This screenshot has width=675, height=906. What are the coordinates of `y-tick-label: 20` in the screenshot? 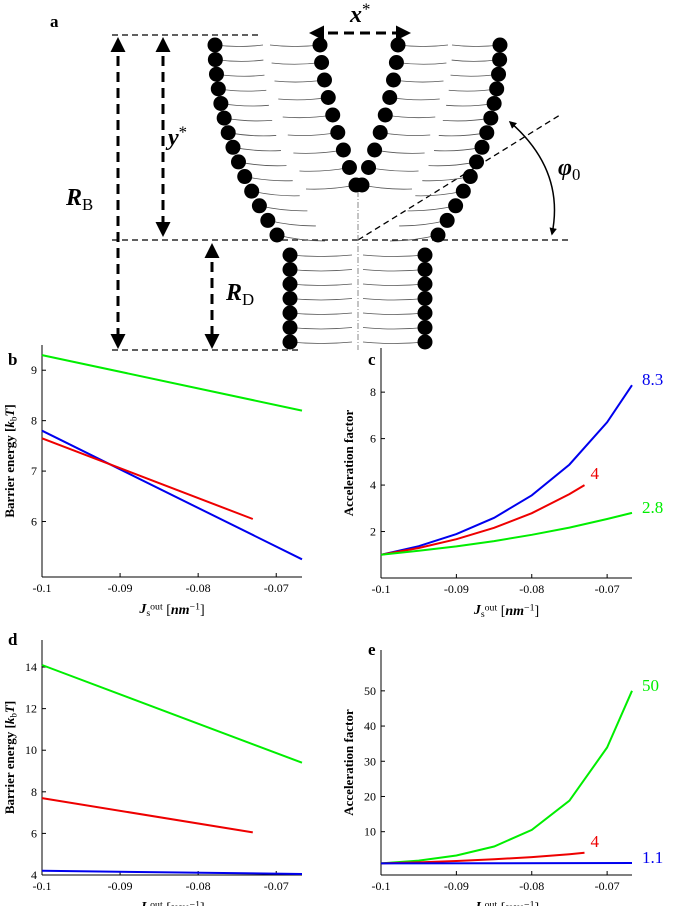 It's located at (370, 796).